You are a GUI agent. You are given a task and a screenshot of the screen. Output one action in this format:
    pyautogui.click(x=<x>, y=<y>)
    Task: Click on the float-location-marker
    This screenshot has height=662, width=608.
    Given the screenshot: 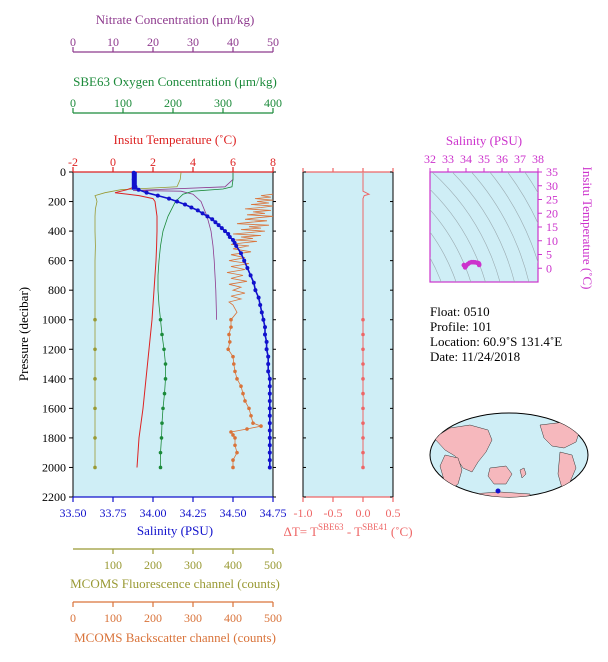 What is the action you would take?
    pyautogui.click(x=498, y=491)
    